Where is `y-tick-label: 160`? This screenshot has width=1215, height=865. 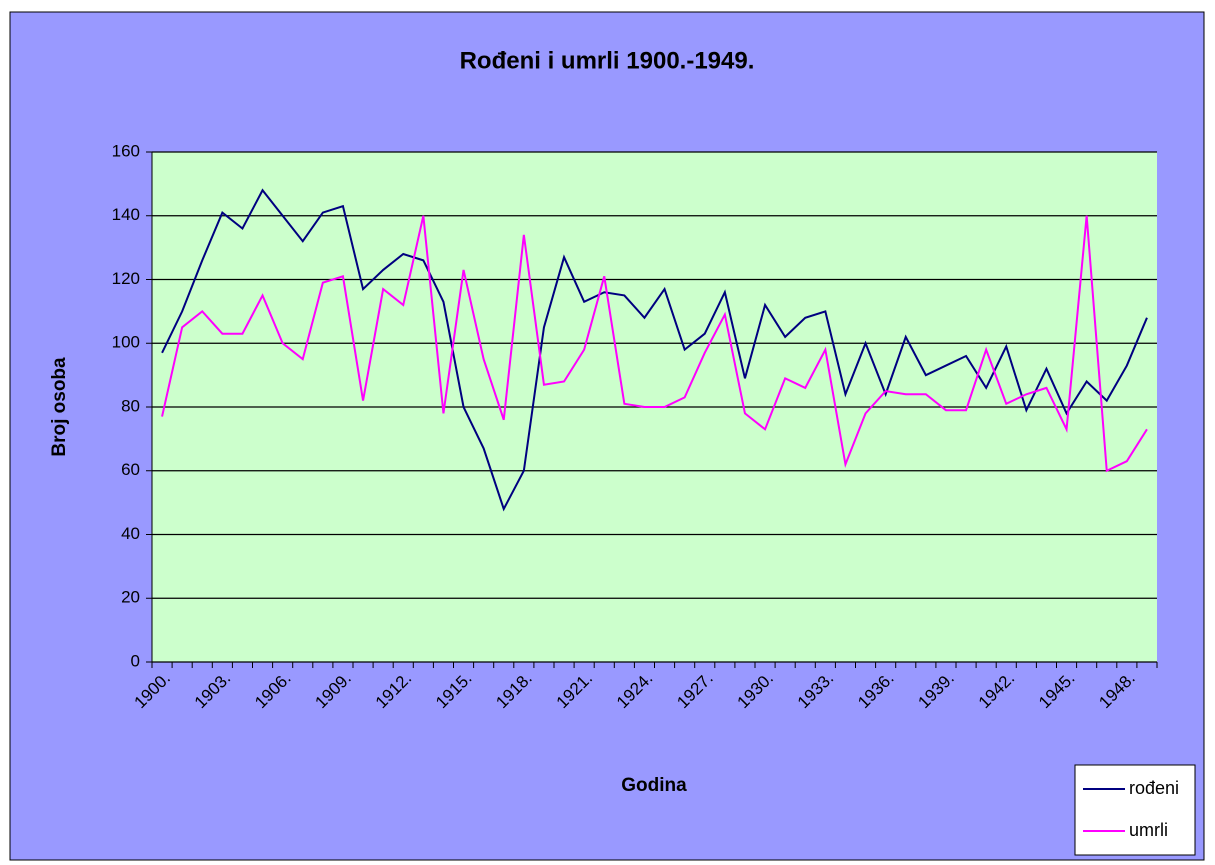 y-tick-label: 160 is located at coordinates (126, 150).